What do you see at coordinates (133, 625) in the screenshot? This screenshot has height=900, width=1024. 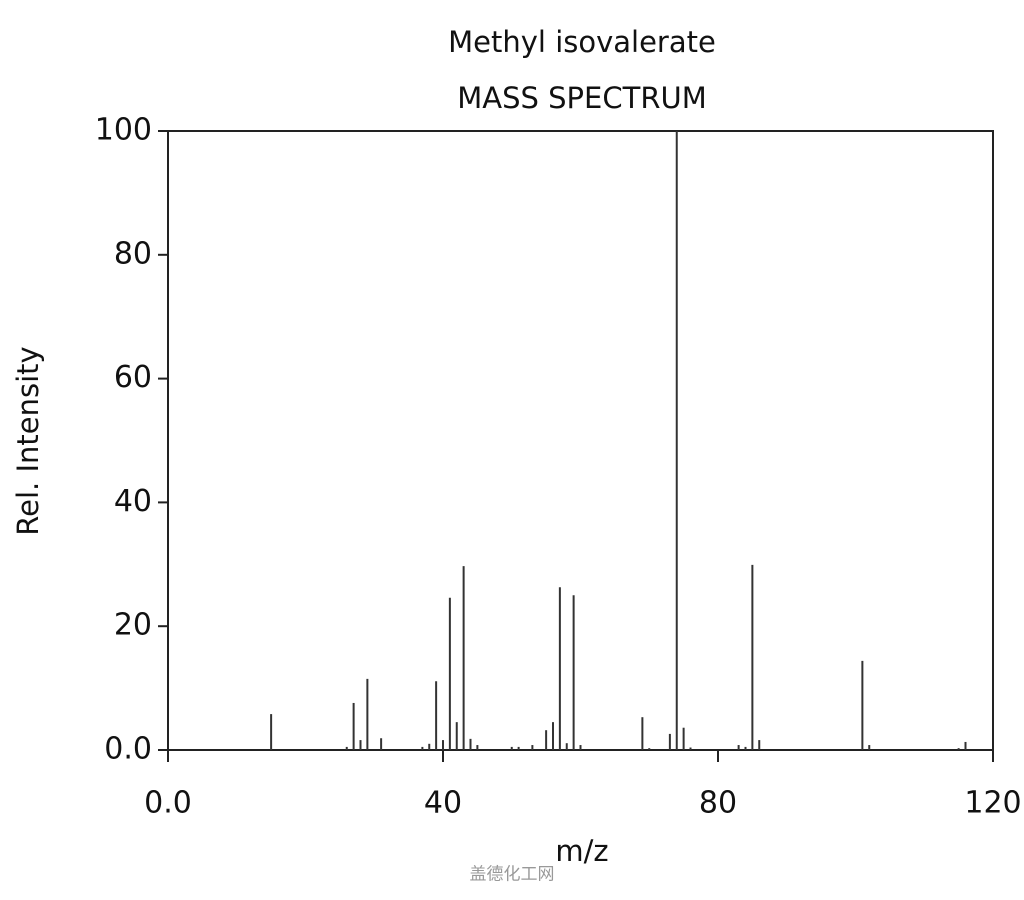 I see `y-tick-label: 20` at bounding box center [133, 625].